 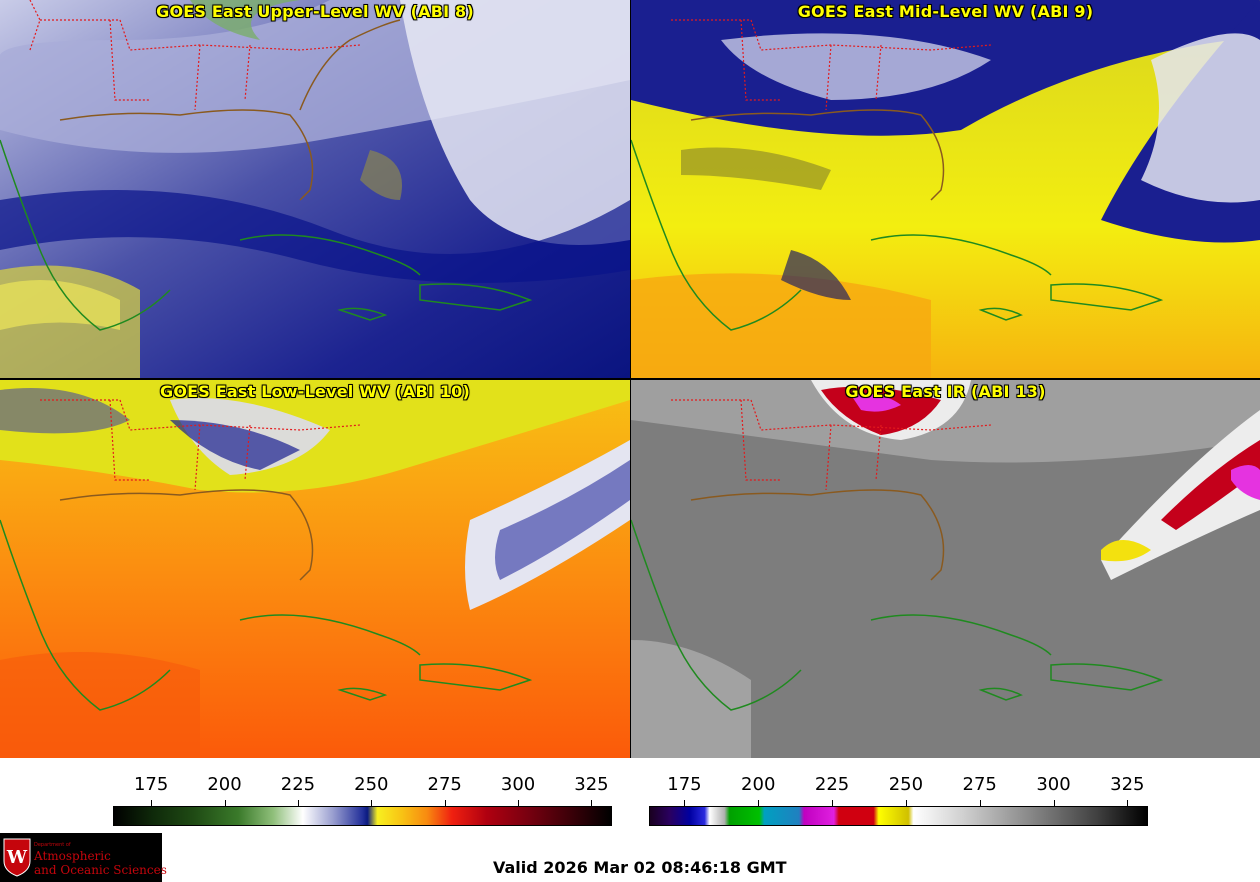 What do you see at coordinates (591, 784) in the screenshot?
I see `wv-tick-label: 325` at bounding box center [591, 784].